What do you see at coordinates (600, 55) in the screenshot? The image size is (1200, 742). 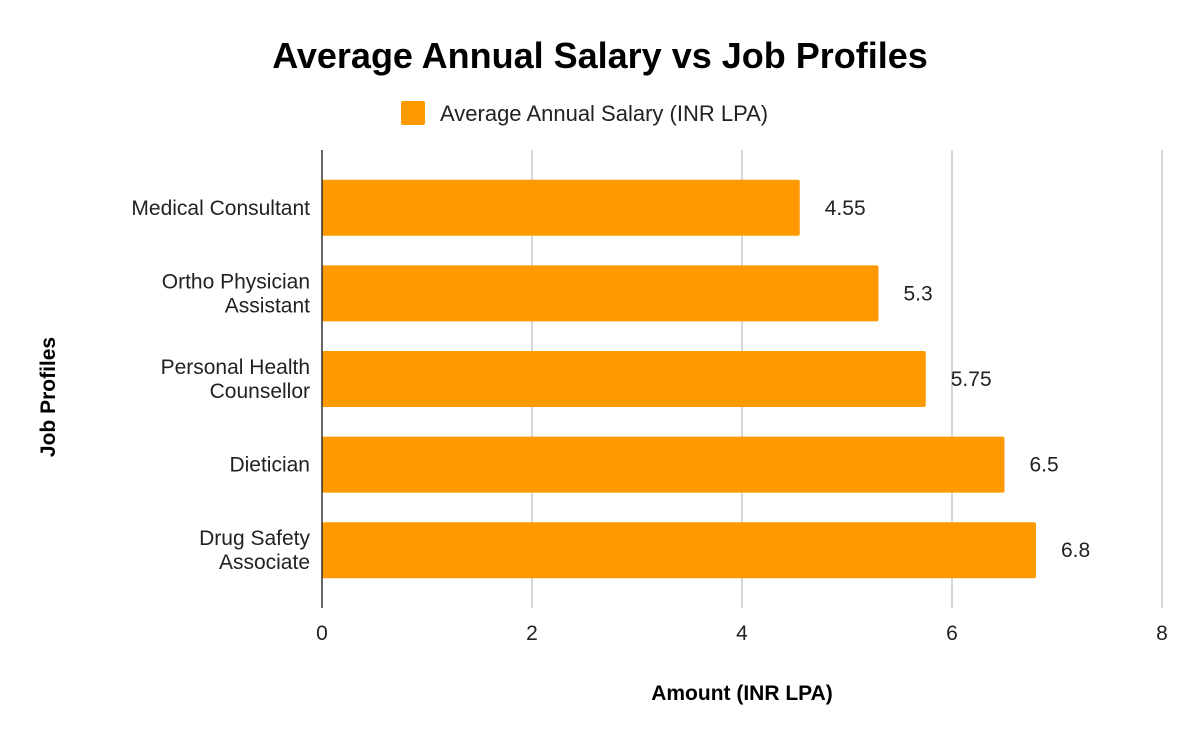 I see `chart-title: Average Annual Salary vs Job Profiles` at bounding box center [600, 55].